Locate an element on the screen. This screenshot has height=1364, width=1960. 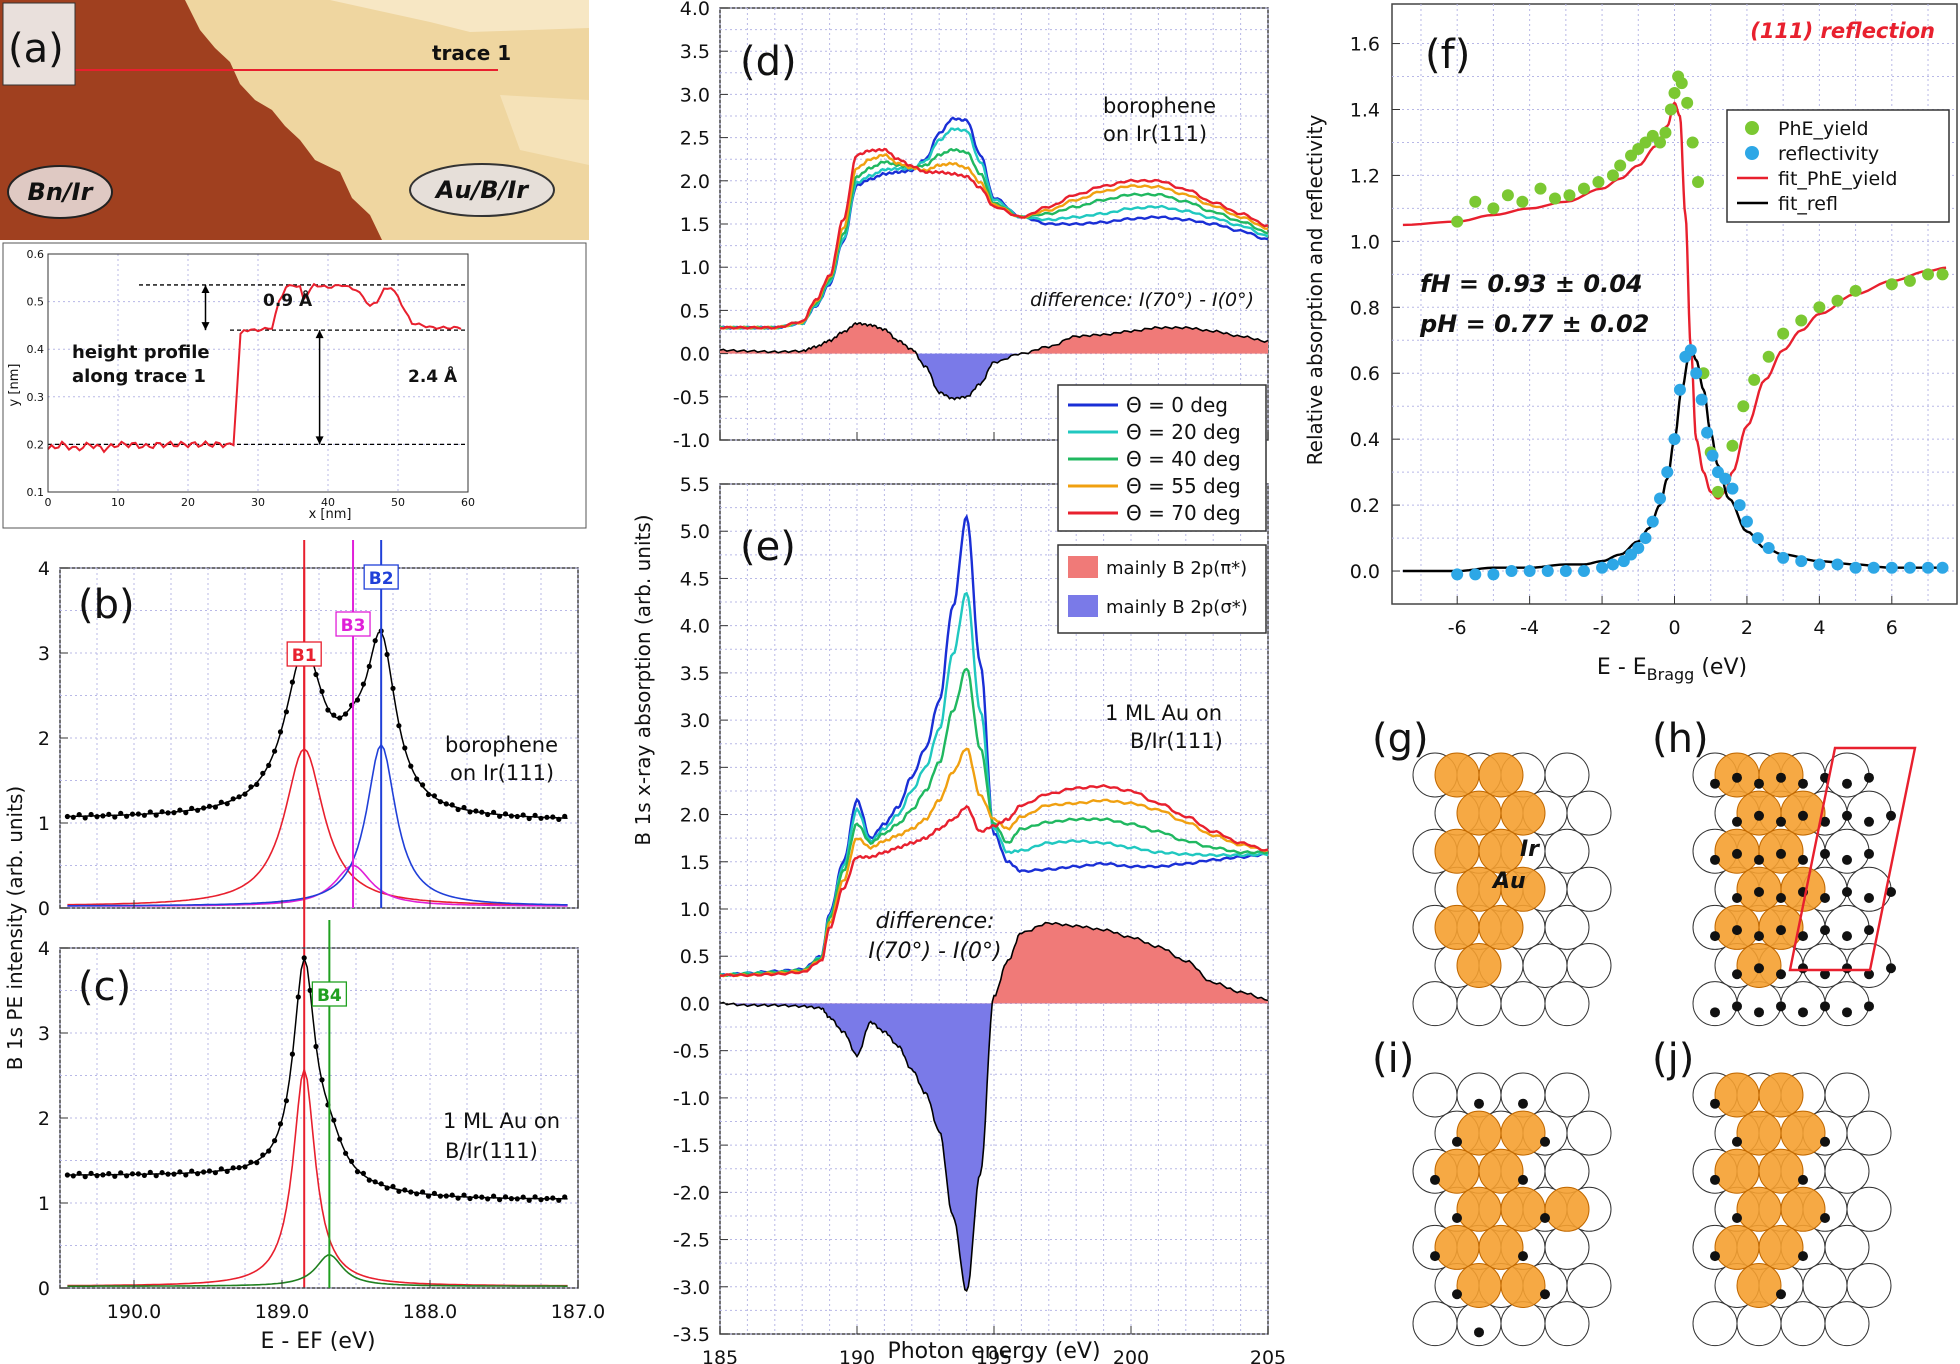
profile-ytick: 0.2 is located at coordinates (36, 444).